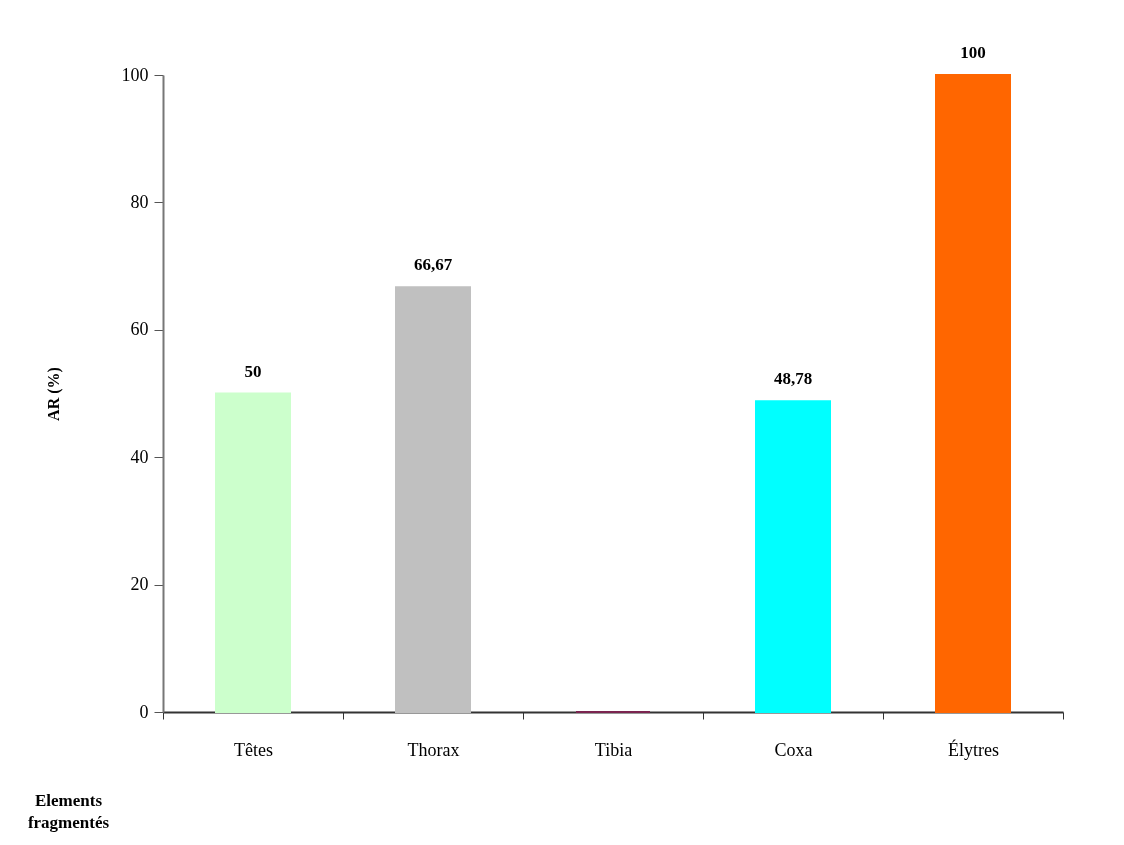 Image resolution: width=1124 pixels, height=845 pixels. What do you see at coordinates (793, 749) in the screenshot?
I see `x-tick-label: Coxa` at bounding box center [793, 749].